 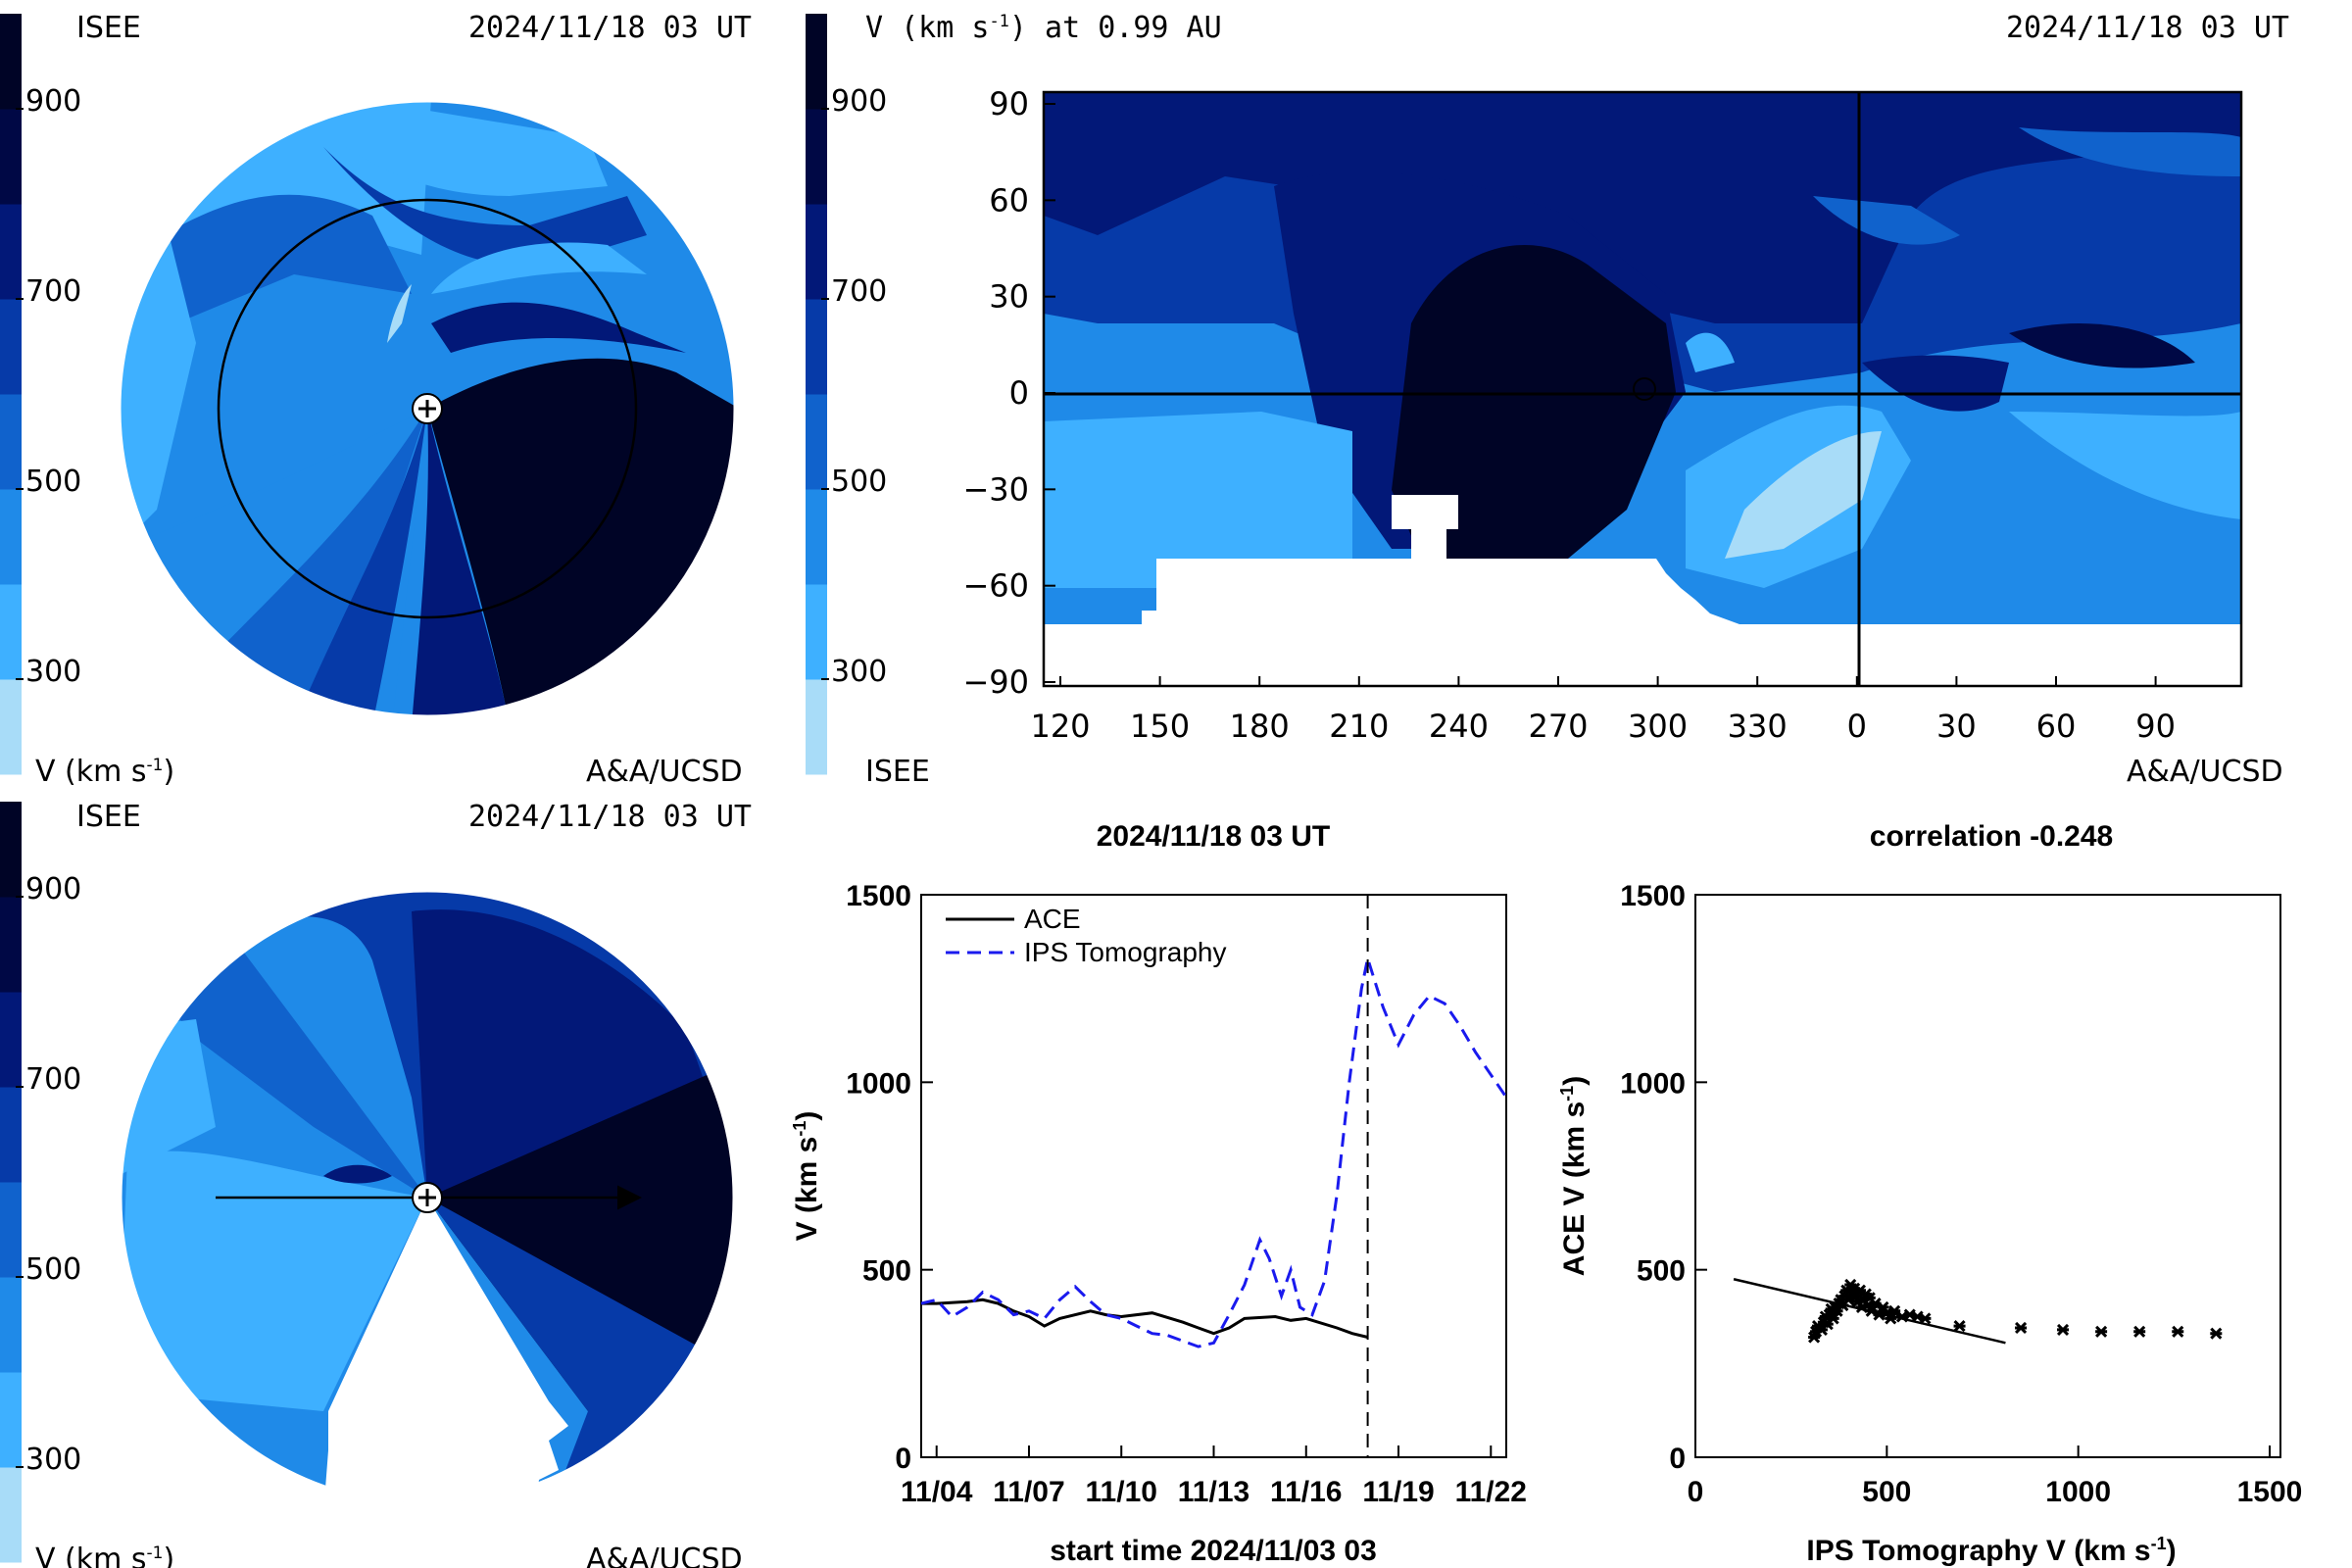 I want to click on earth-orbit-icon, so click(x=427, y=409).